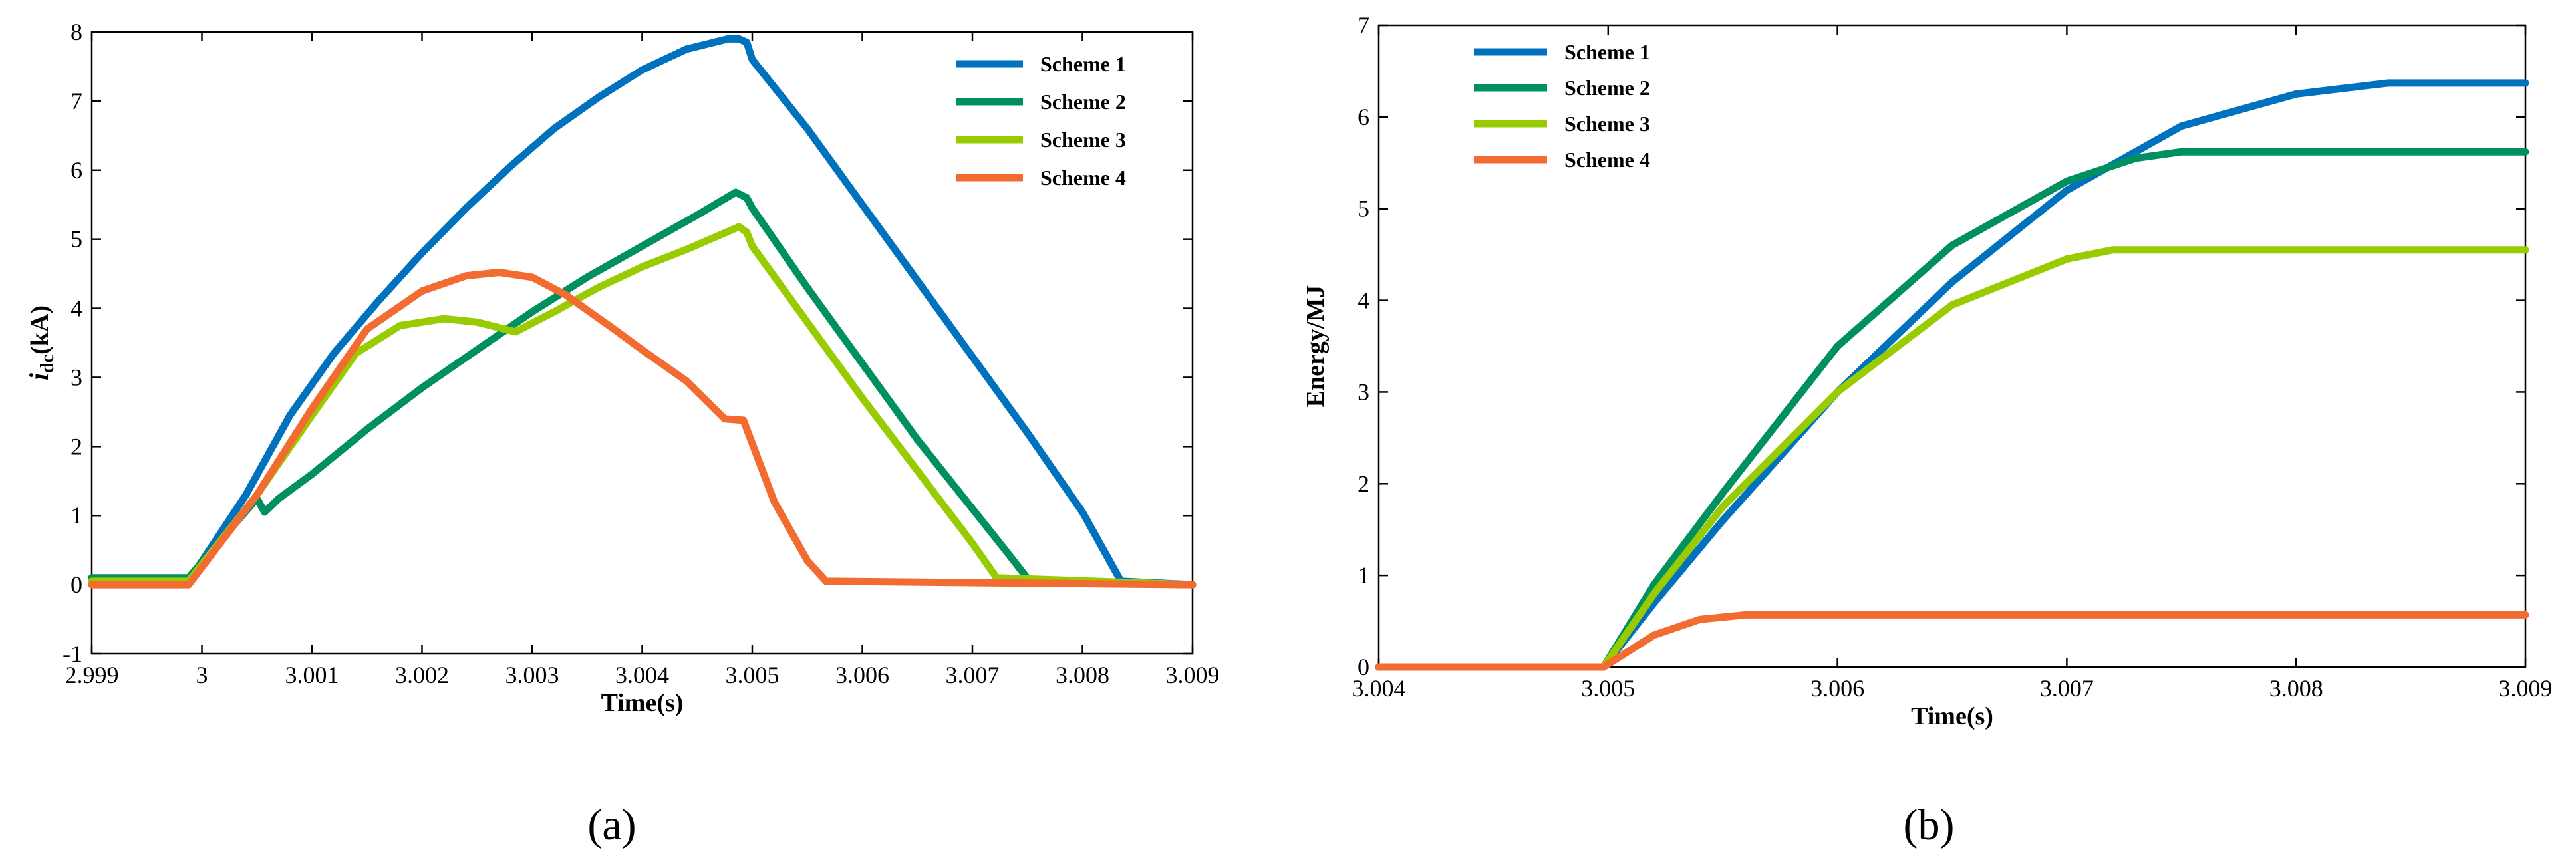 The image size is (2576, 864). Describe the element at coordinates (92, 675) in the screenshot. I see `x-tick-label: 2.999` at that location.